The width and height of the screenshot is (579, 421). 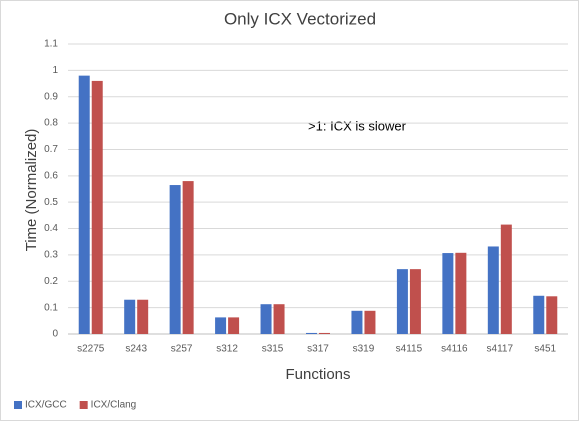 What do you see at coordinates (46, 405) in the screenshot?
I see `legend-label: ICX/GCC` at bounding box center [46, 405].